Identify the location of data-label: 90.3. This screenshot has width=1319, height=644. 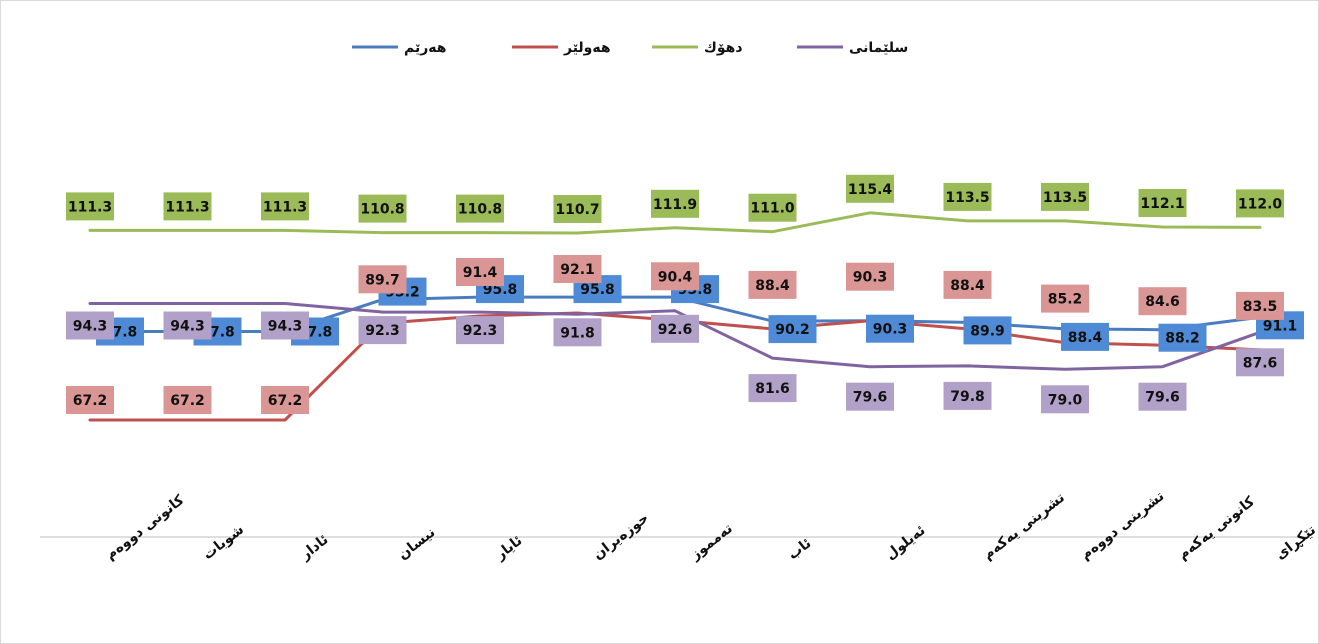
(890, 328).